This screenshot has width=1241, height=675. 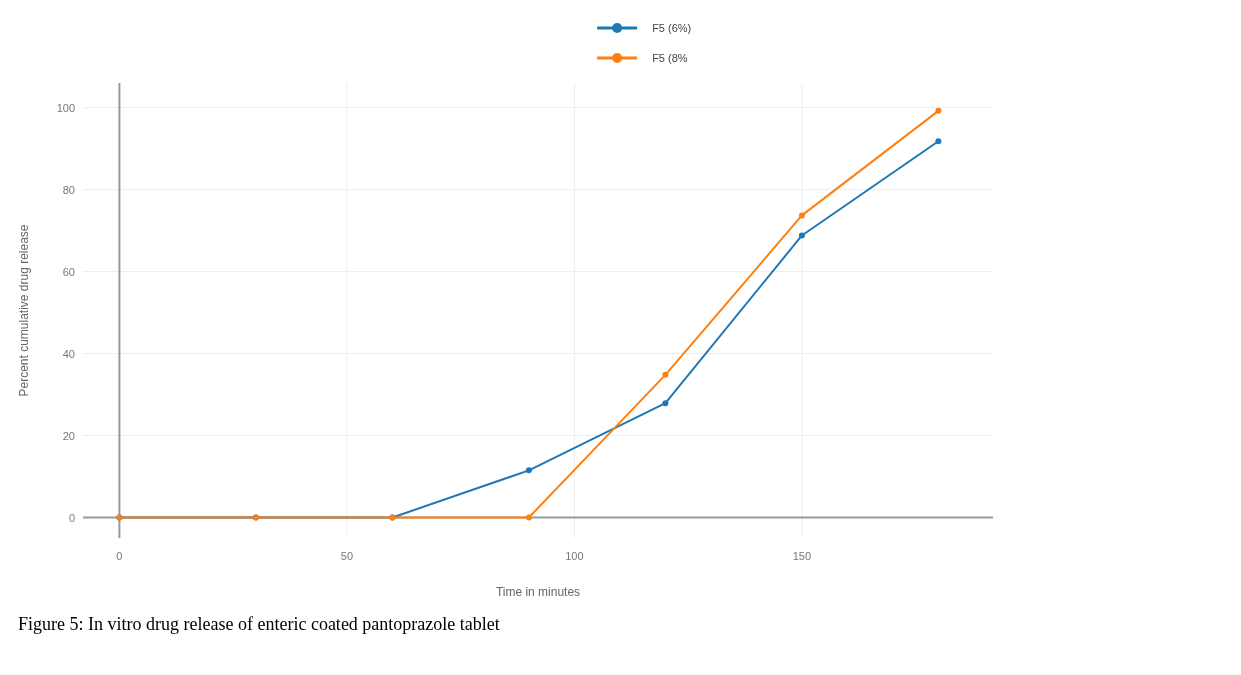 I want to click on x-tick-label: 0, so click(x=119, y=556).